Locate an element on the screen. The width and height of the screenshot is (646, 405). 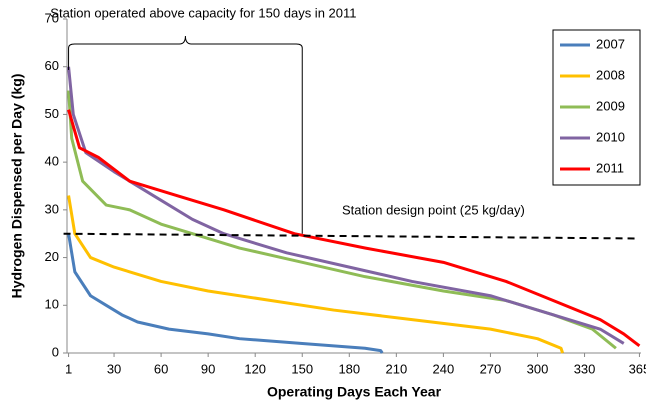
x-tick-label: 1 is located at coordinates (68, 368).